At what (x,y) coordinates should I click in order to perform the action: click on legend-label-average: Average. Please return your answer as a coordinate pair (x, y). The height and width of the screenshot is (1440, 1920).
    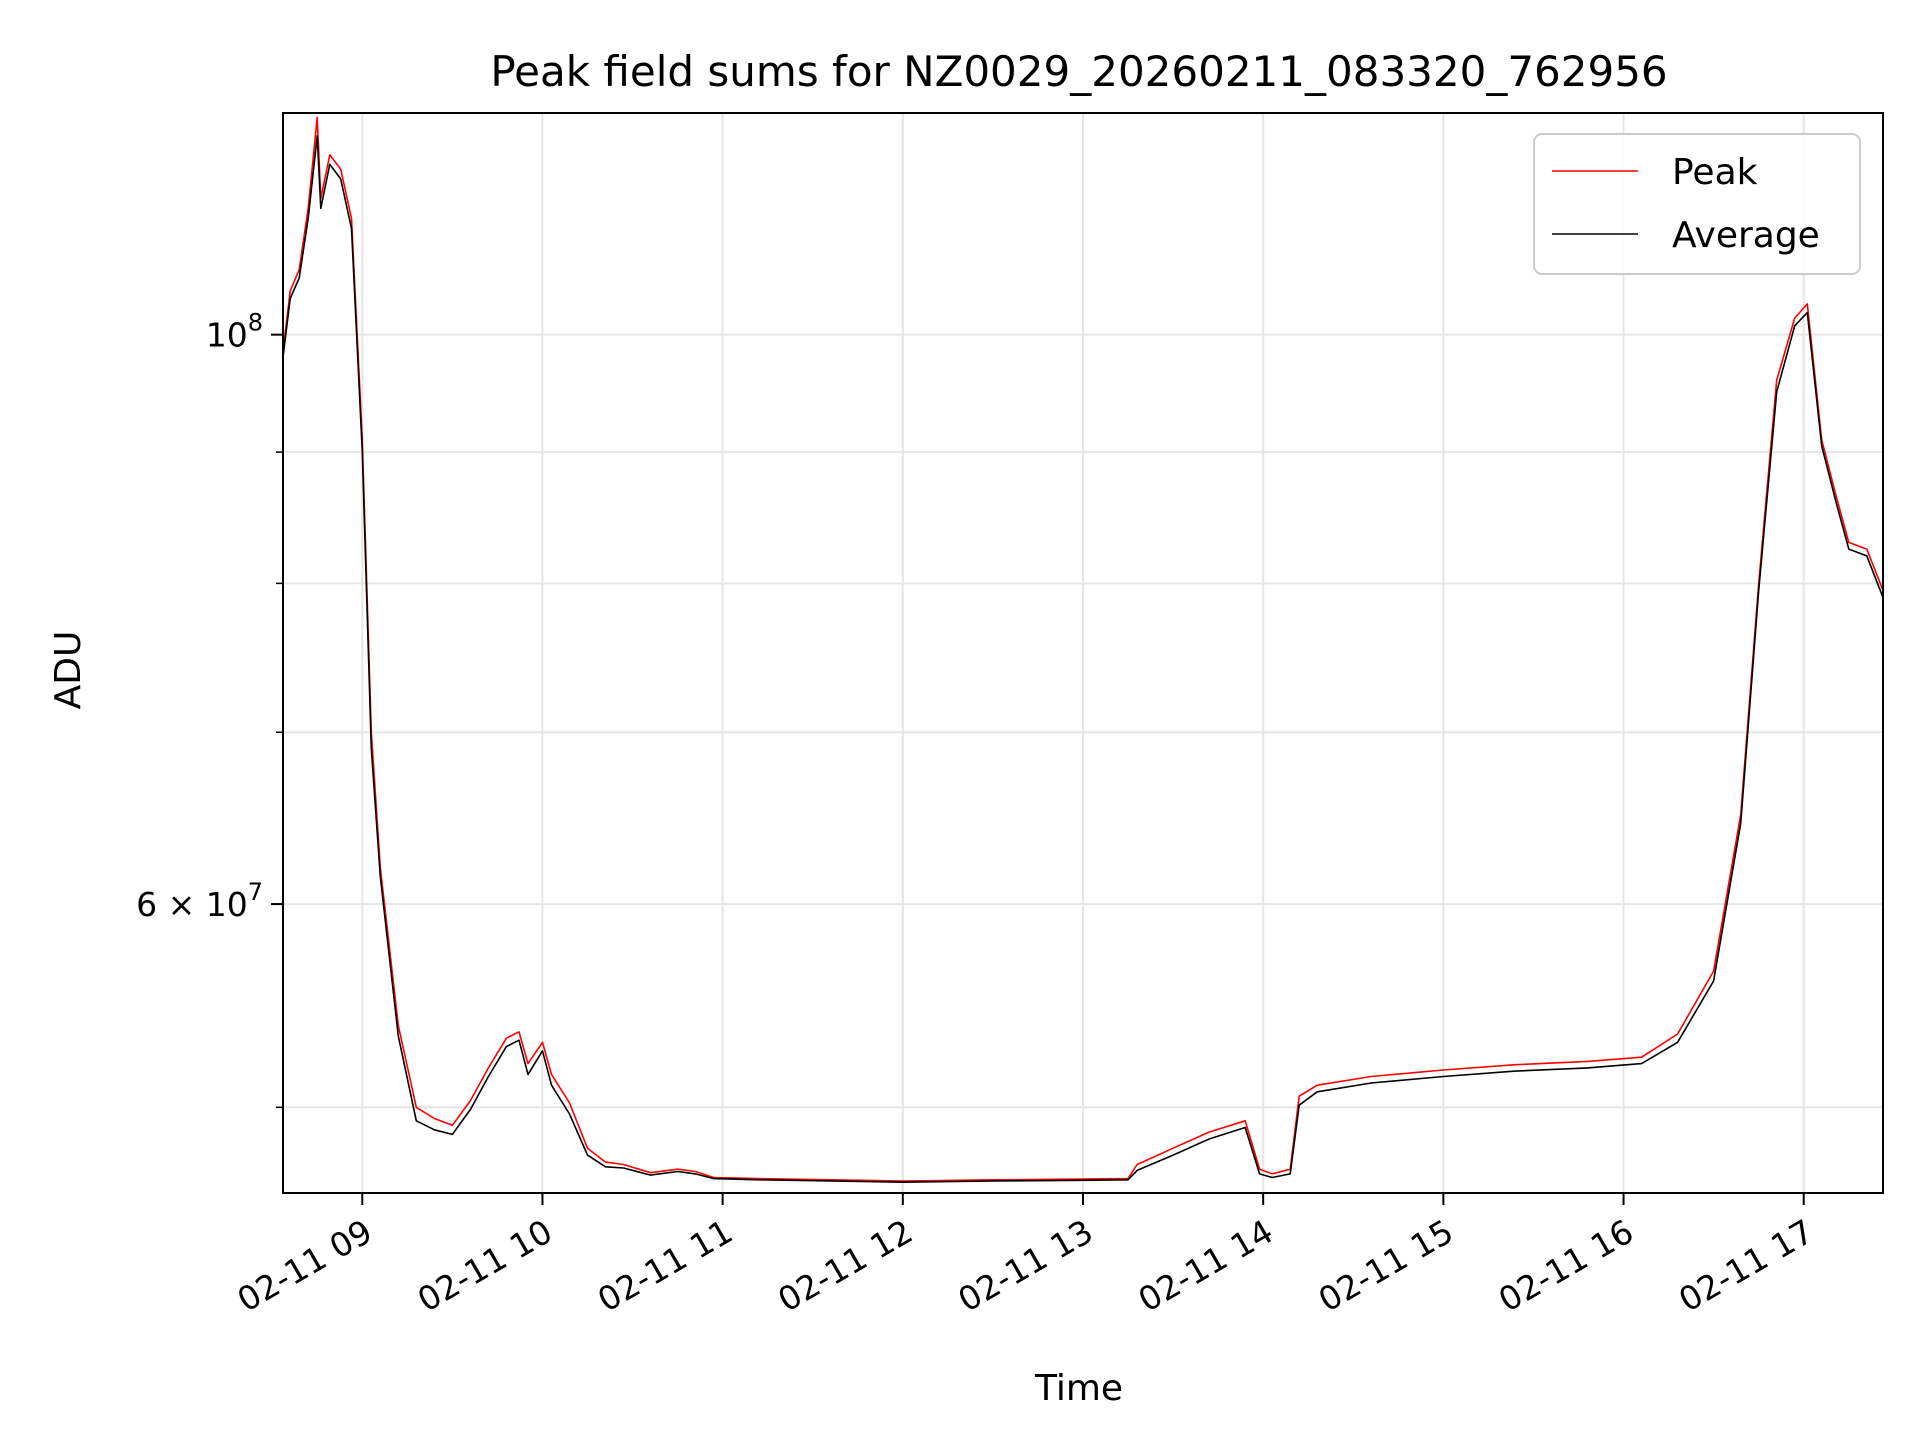
    Looking at the image, I should click on (1746, 235).